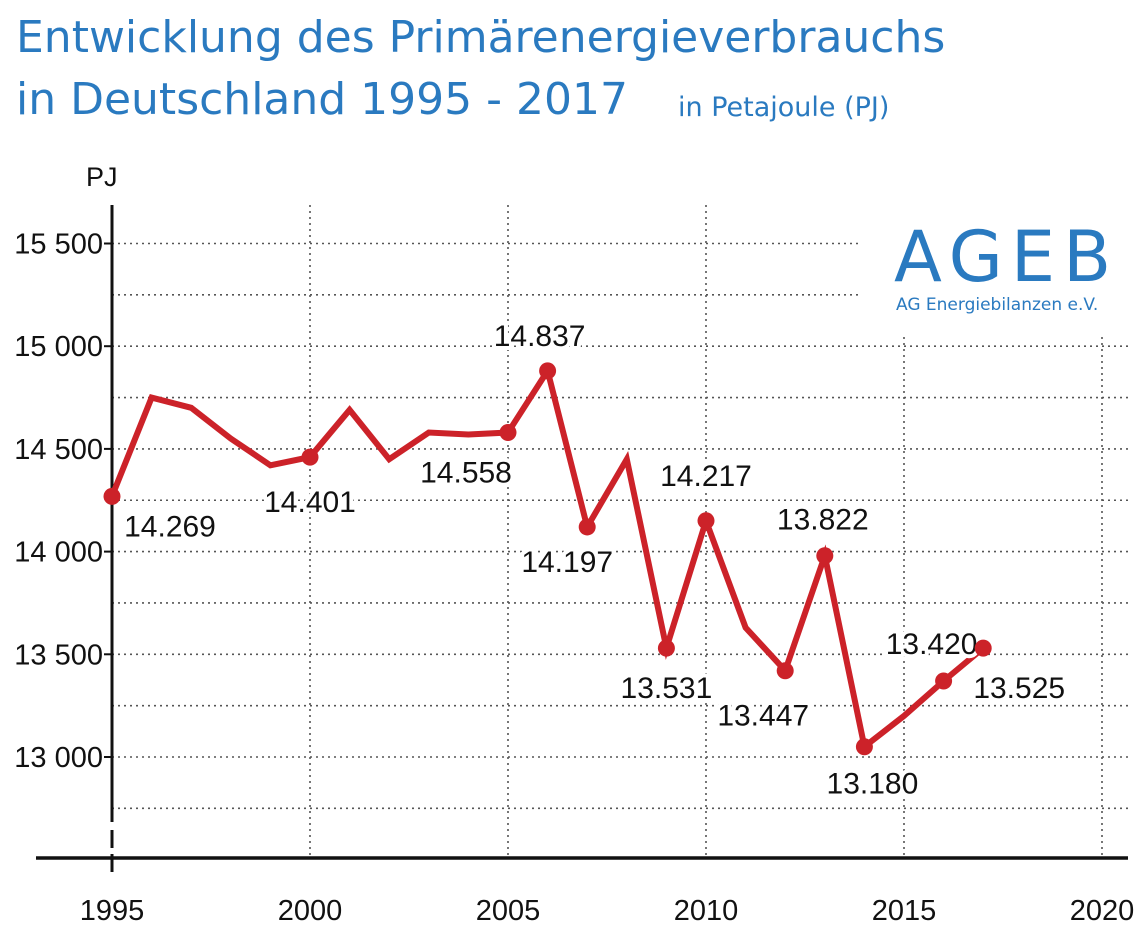 The height and width of the screenshot is (930, 1142). I want to click on y-tick-label: 15 500, so click(58, 245).